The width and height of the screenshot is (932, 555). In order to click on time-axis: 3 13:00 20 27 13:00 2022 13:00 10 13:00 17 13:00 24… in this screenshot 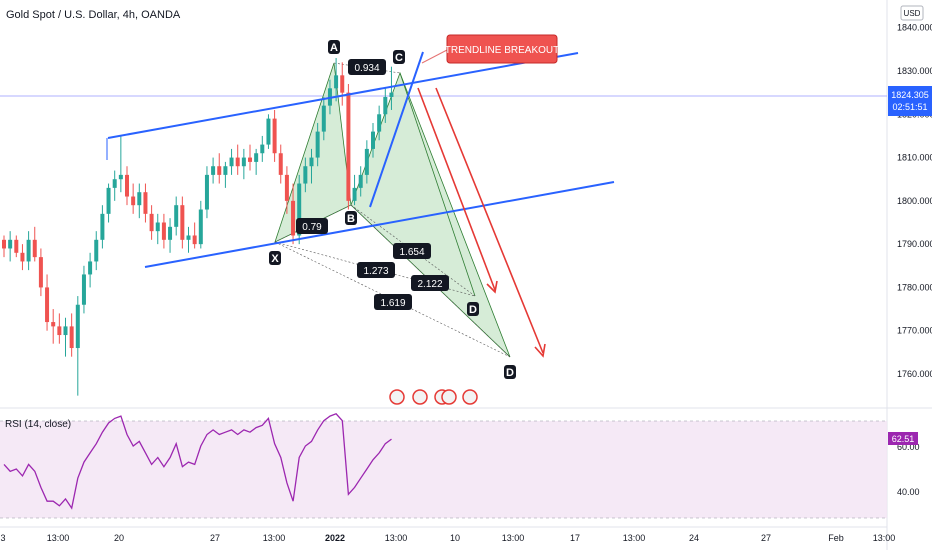, I will do `click(447, 538)`.